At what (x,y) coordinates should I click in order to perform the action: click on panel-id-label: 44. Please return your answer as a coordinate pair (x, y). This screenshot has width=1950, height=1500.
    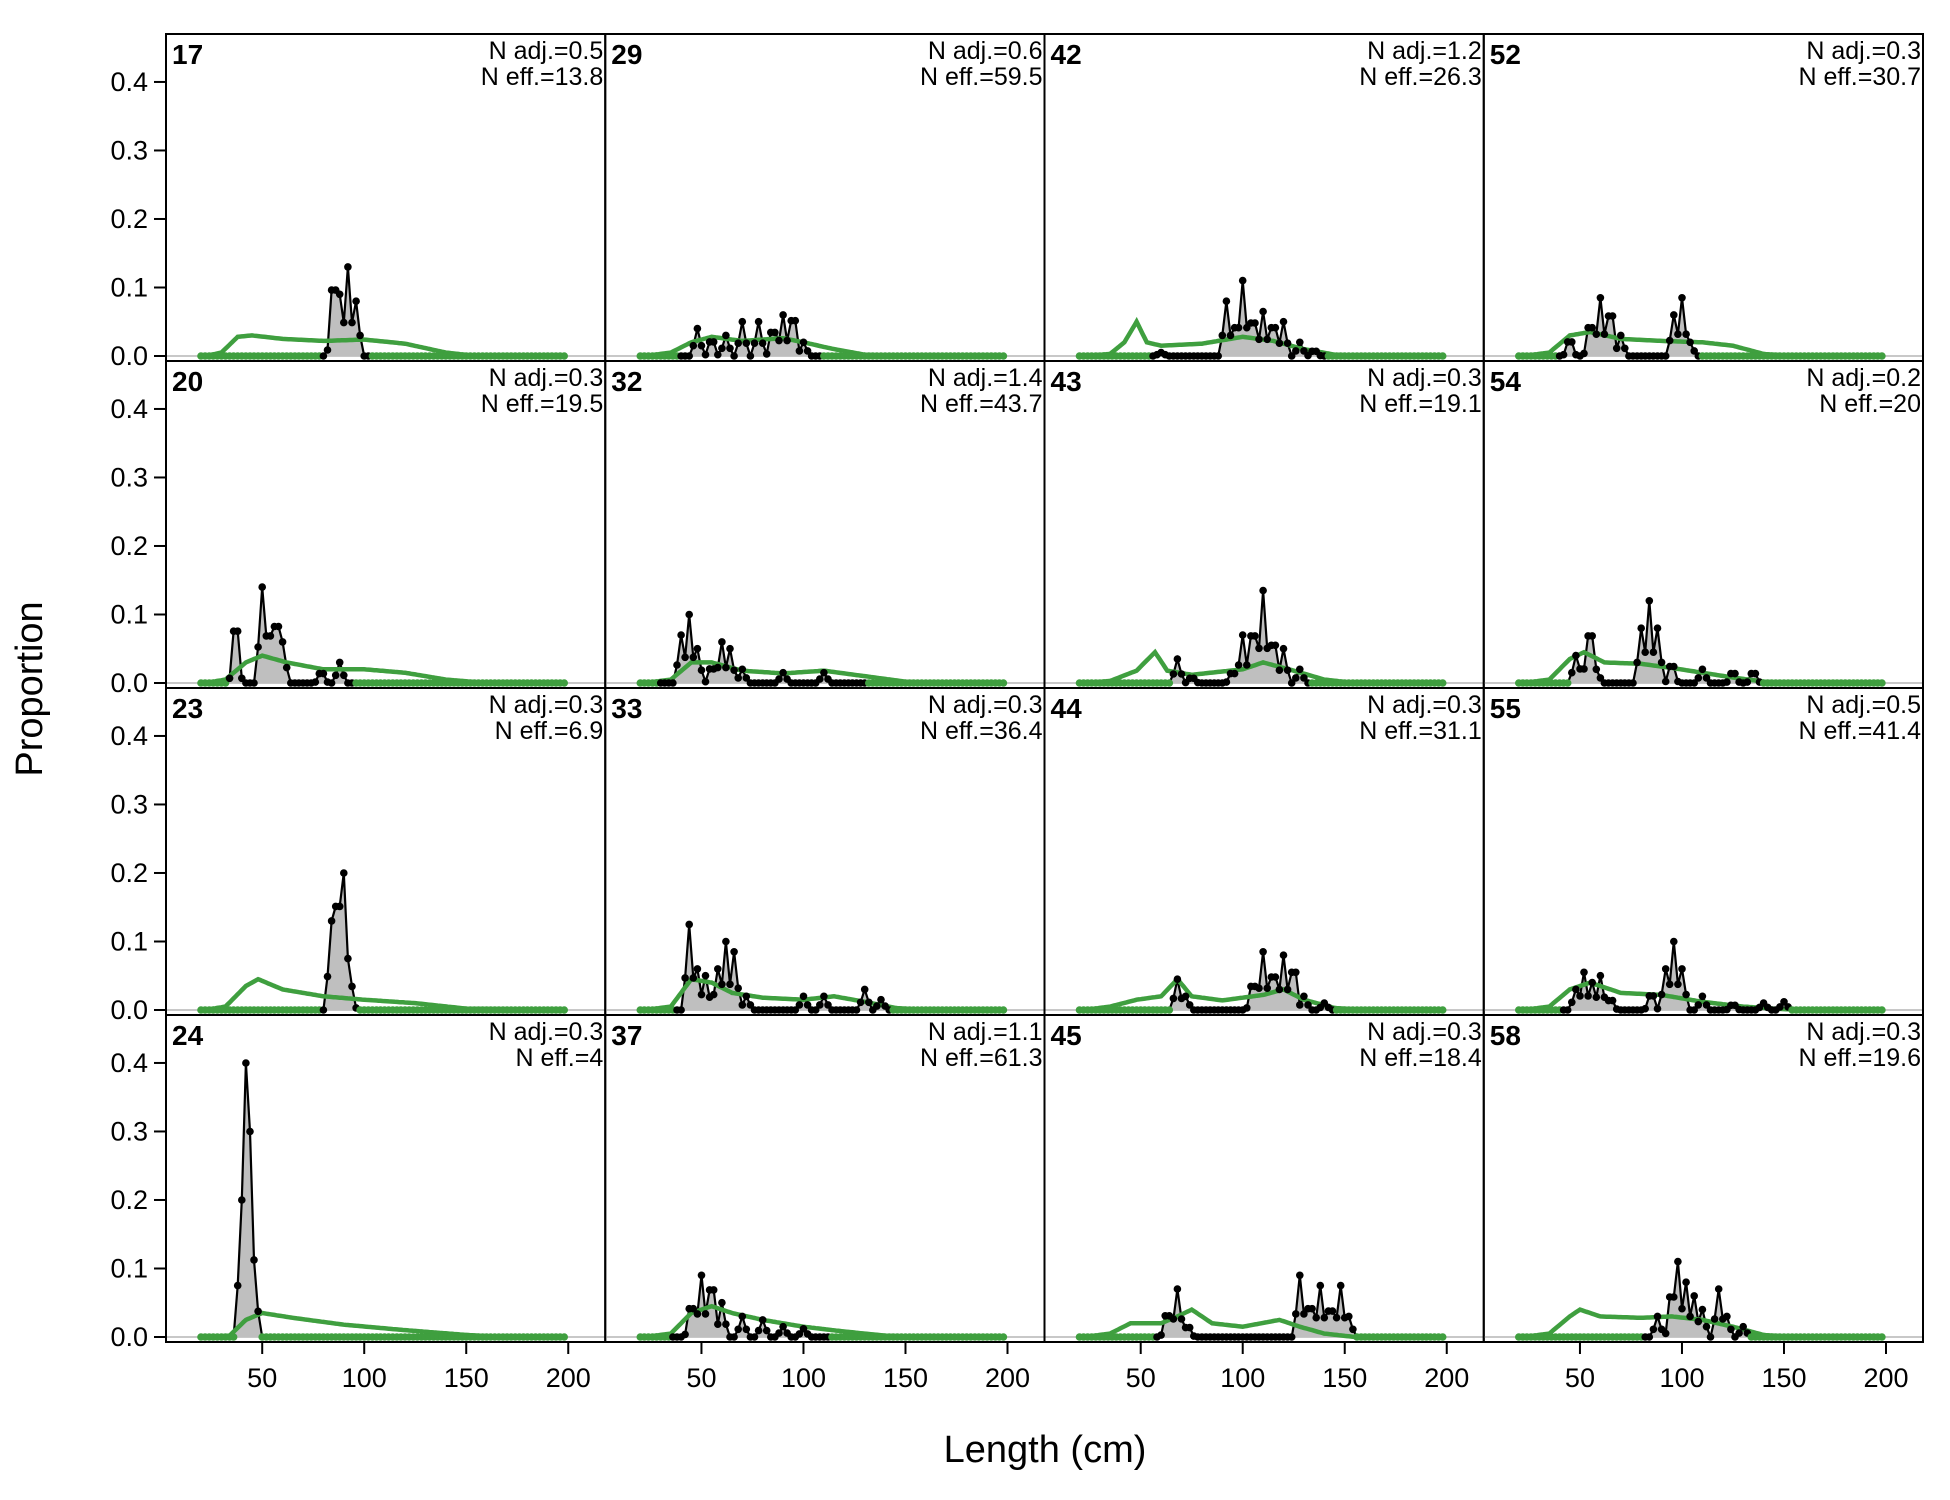
    Looking at the image, I should click on (1067, 708).